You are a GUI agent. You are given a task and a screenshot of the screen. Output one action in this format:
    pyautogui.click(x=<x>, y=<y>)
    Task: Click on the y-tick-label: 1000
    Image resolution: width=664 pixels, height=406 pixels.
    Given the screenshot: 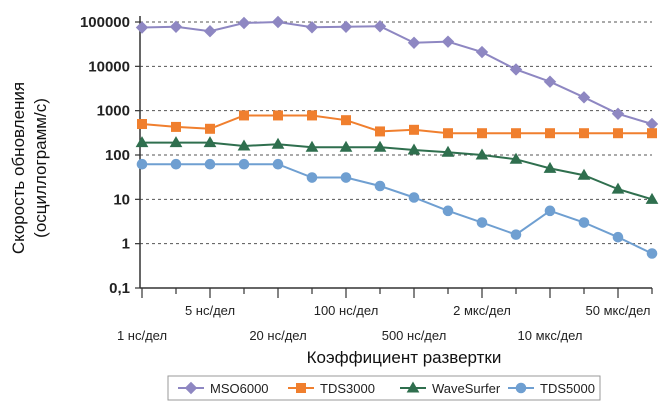 What is the action you would take?
    pyautogui.click(x=113, y=111)
    